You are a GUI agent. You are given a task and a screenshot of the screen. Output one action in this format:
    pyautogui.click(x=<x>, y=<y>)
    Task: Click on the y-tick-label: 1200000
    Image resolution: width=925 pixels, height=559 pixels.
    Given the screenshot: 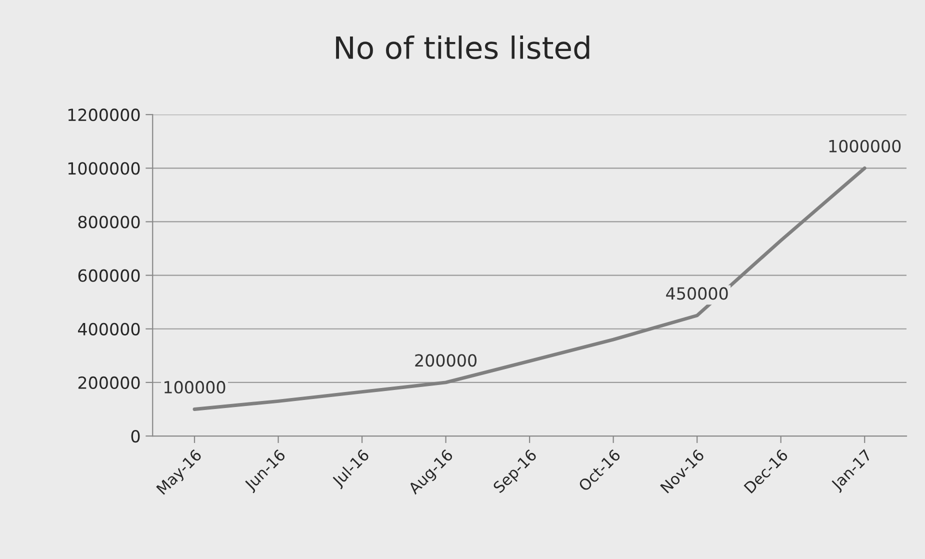 What is the action you would take?
    pyautogui.click(x=104, y=115)
    